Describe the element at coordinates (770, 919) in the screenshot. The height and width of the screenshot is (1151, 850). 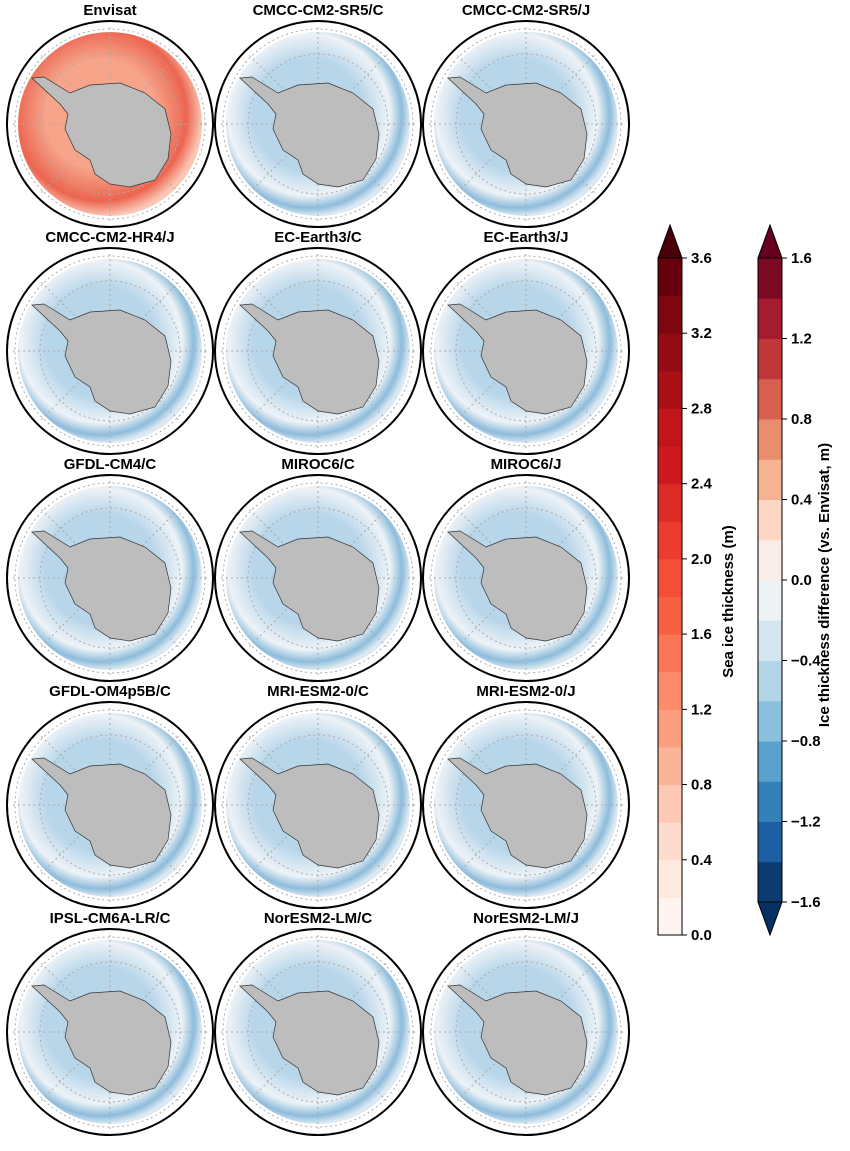
I see `extend-min` at that location.